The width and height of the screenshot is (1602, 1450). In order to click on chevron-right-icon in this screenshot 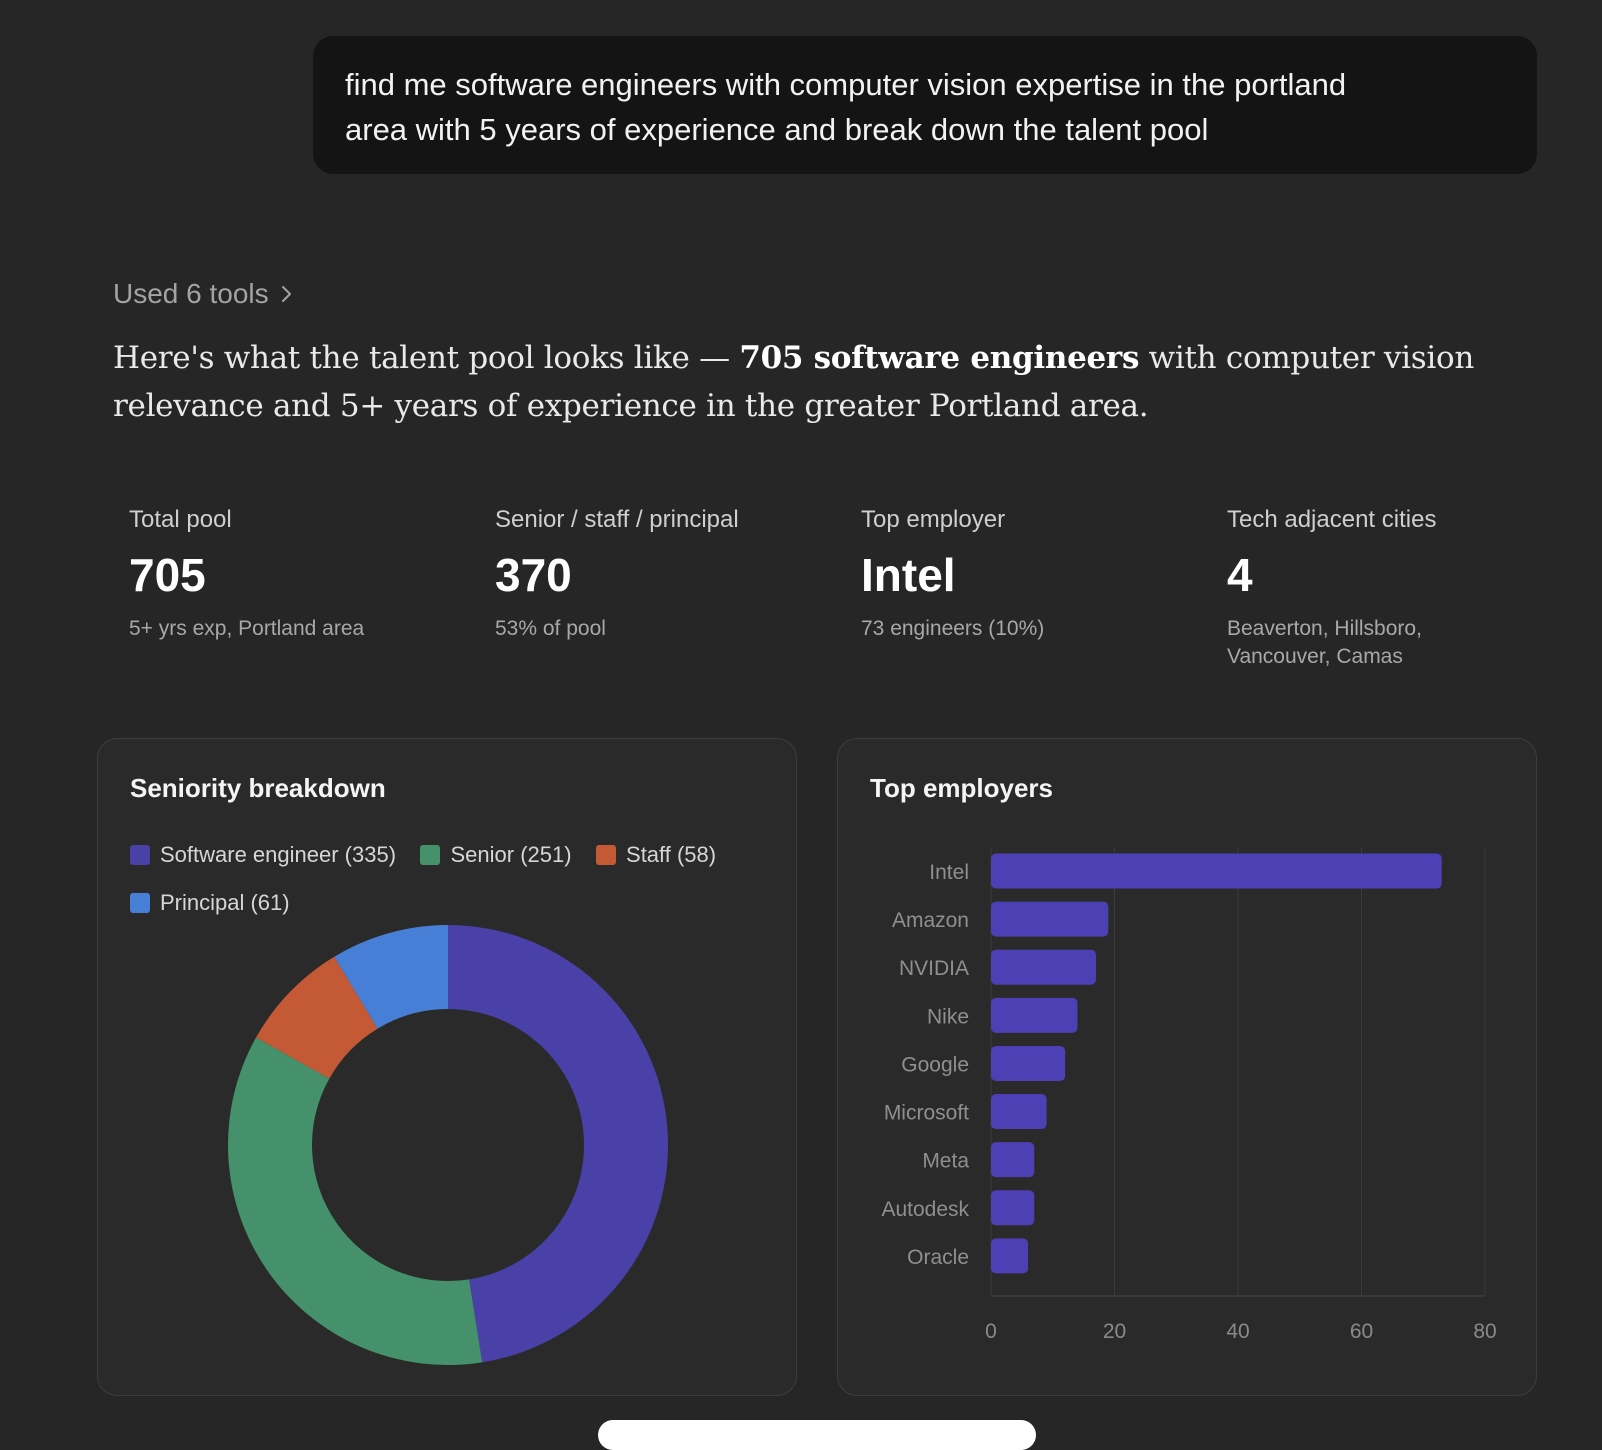, I will do `click(287, 294)`.